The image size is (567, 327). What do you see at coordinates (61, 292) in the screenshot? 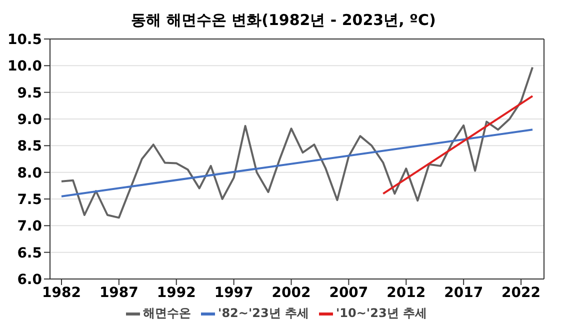
I see `x-tick-label: 1982` at bounding box center [61, 292].